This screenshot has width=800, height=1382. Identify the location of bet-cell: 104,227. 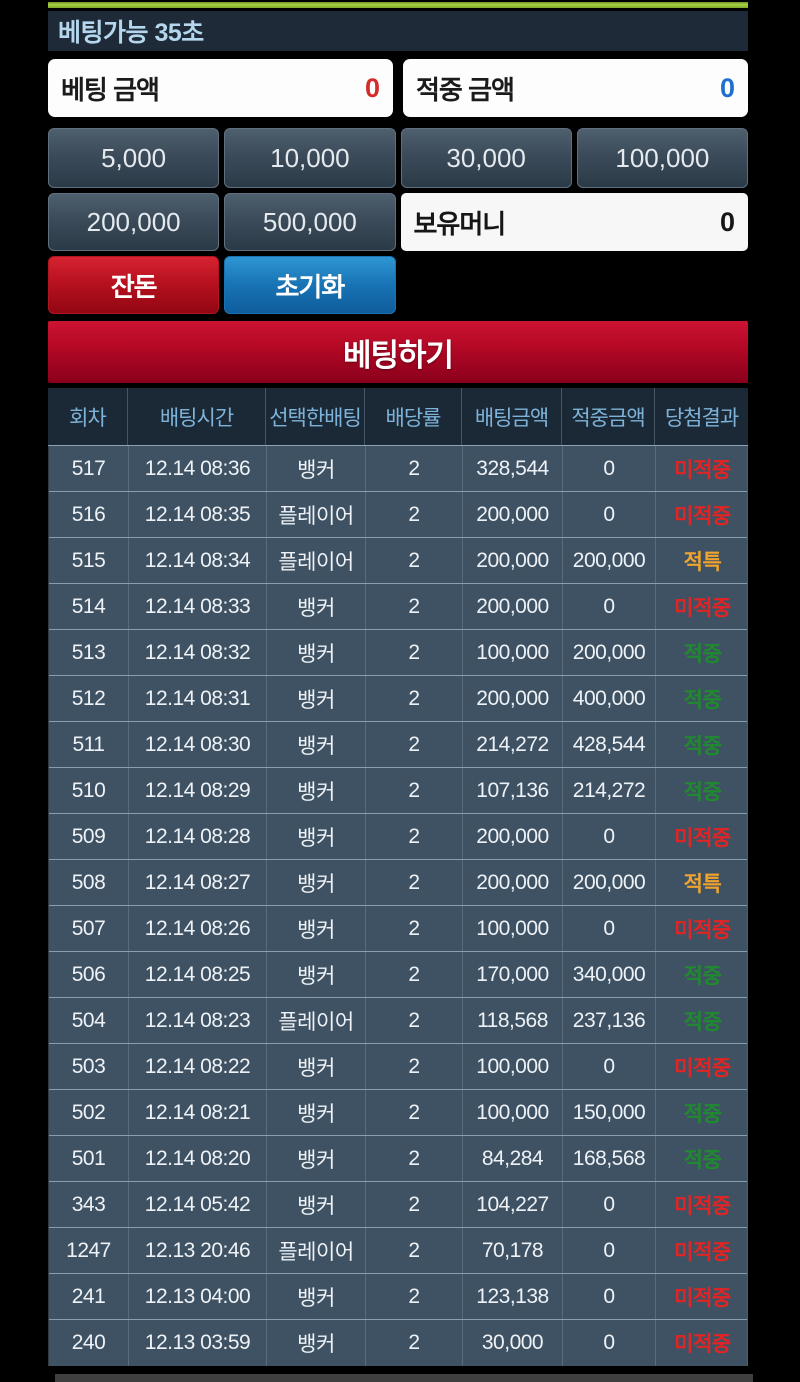
(513, 1204).